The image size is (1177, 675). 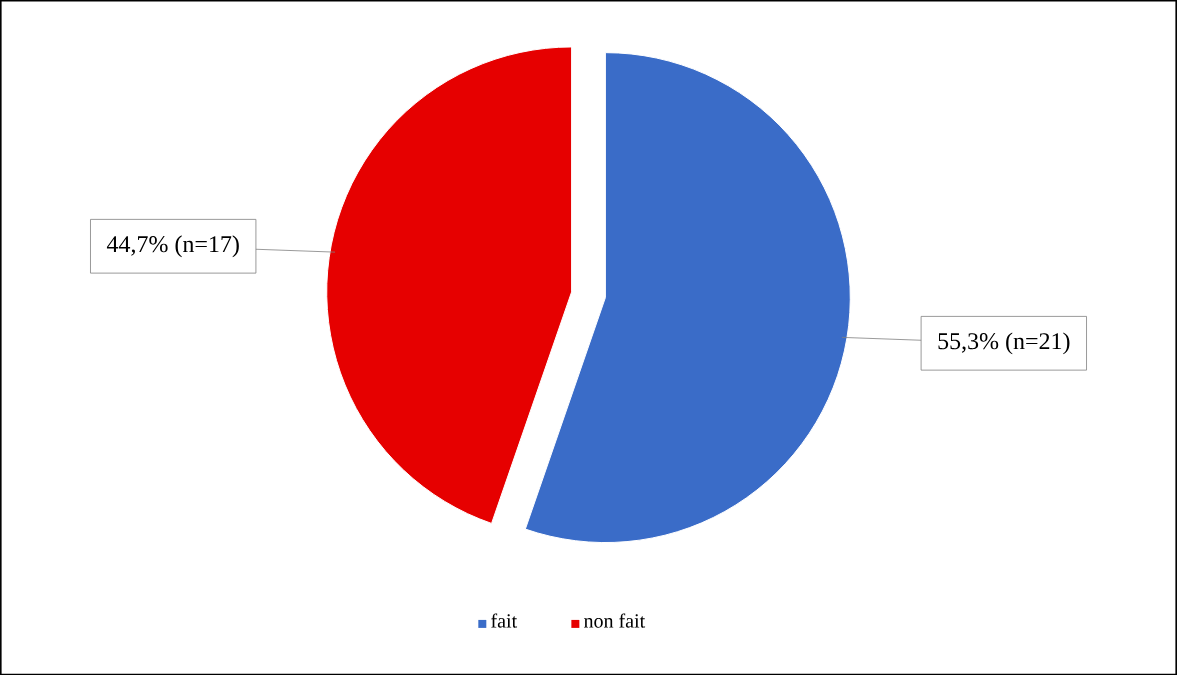 I want to click on legend-label: fait, so click(x=504, y=620).